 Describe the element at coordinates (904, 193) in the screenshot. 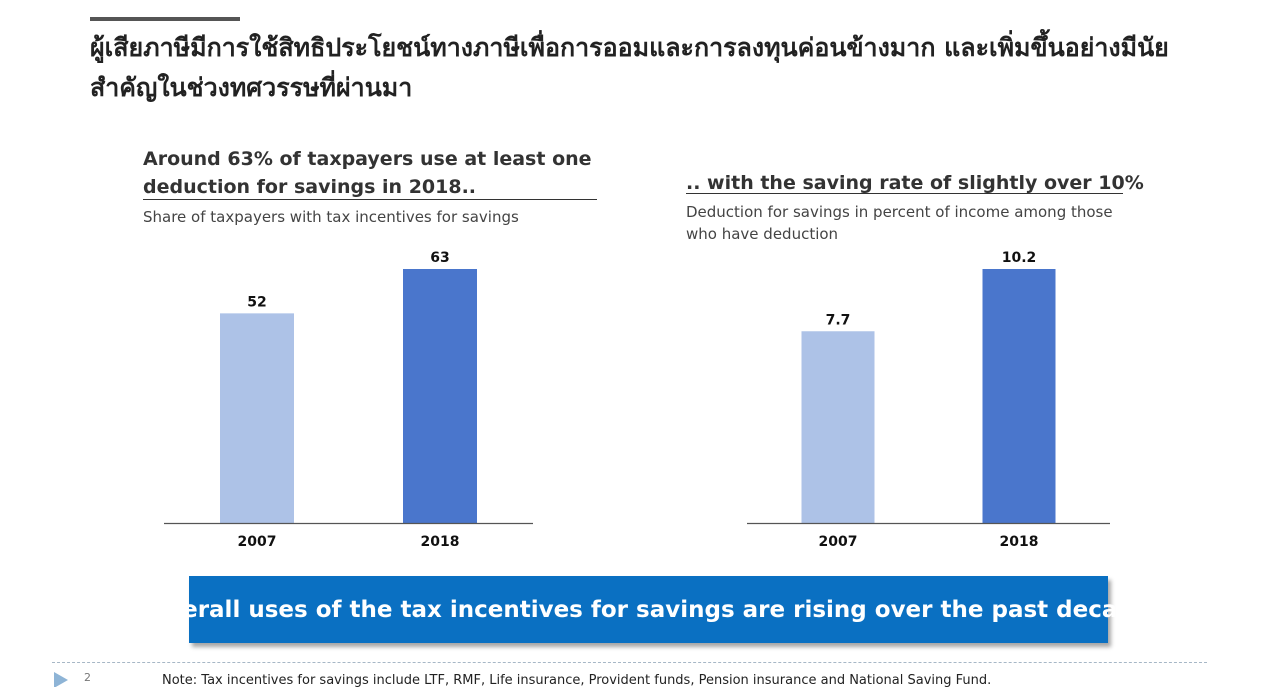

I see `right-chart-title-underline` at that location.